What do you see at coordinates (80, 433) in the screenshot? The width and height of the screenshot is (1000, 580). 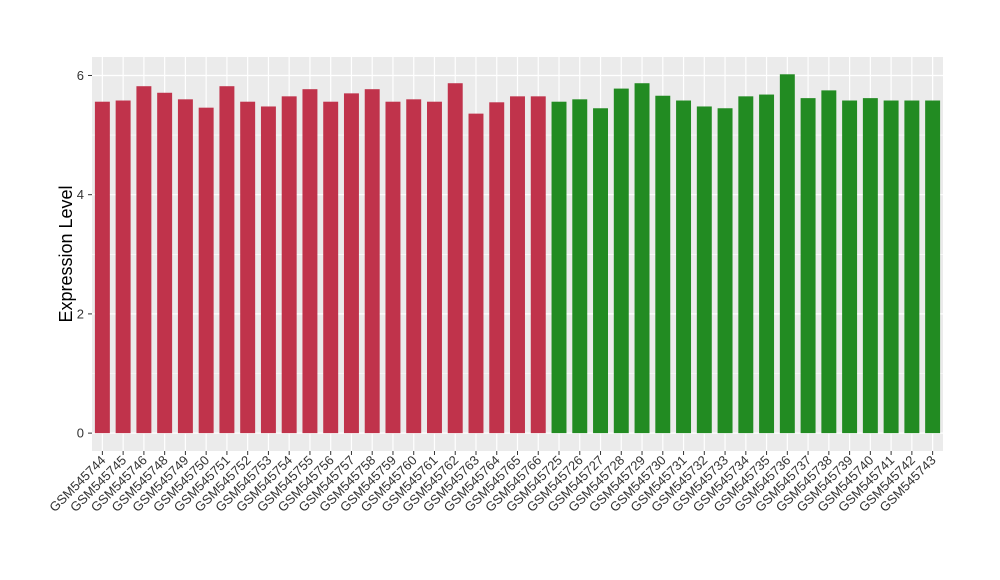 I see `y-tick-label: 0` at bounding box center [80, 433].